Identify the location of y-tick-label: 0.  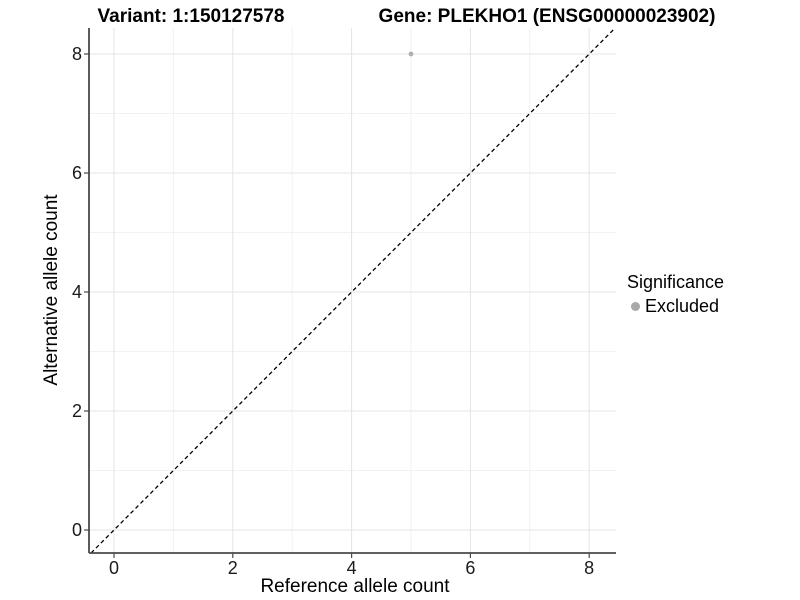
(76, 530).